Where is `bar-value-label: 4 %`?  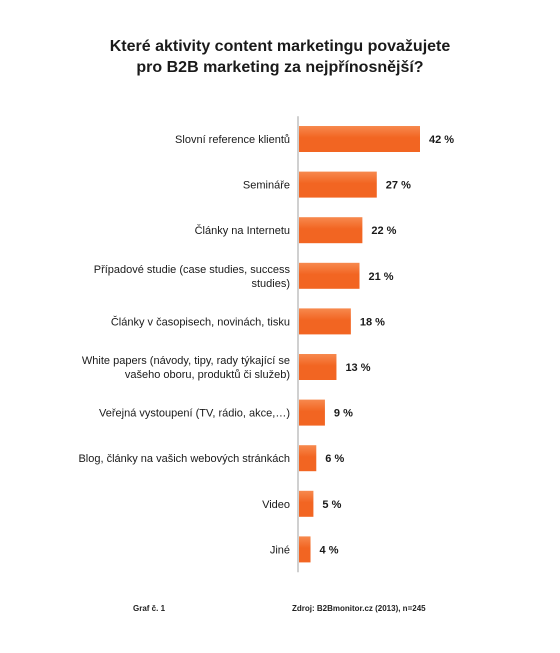
bar-value-label: 4 % is located at coordinates (329, 550).